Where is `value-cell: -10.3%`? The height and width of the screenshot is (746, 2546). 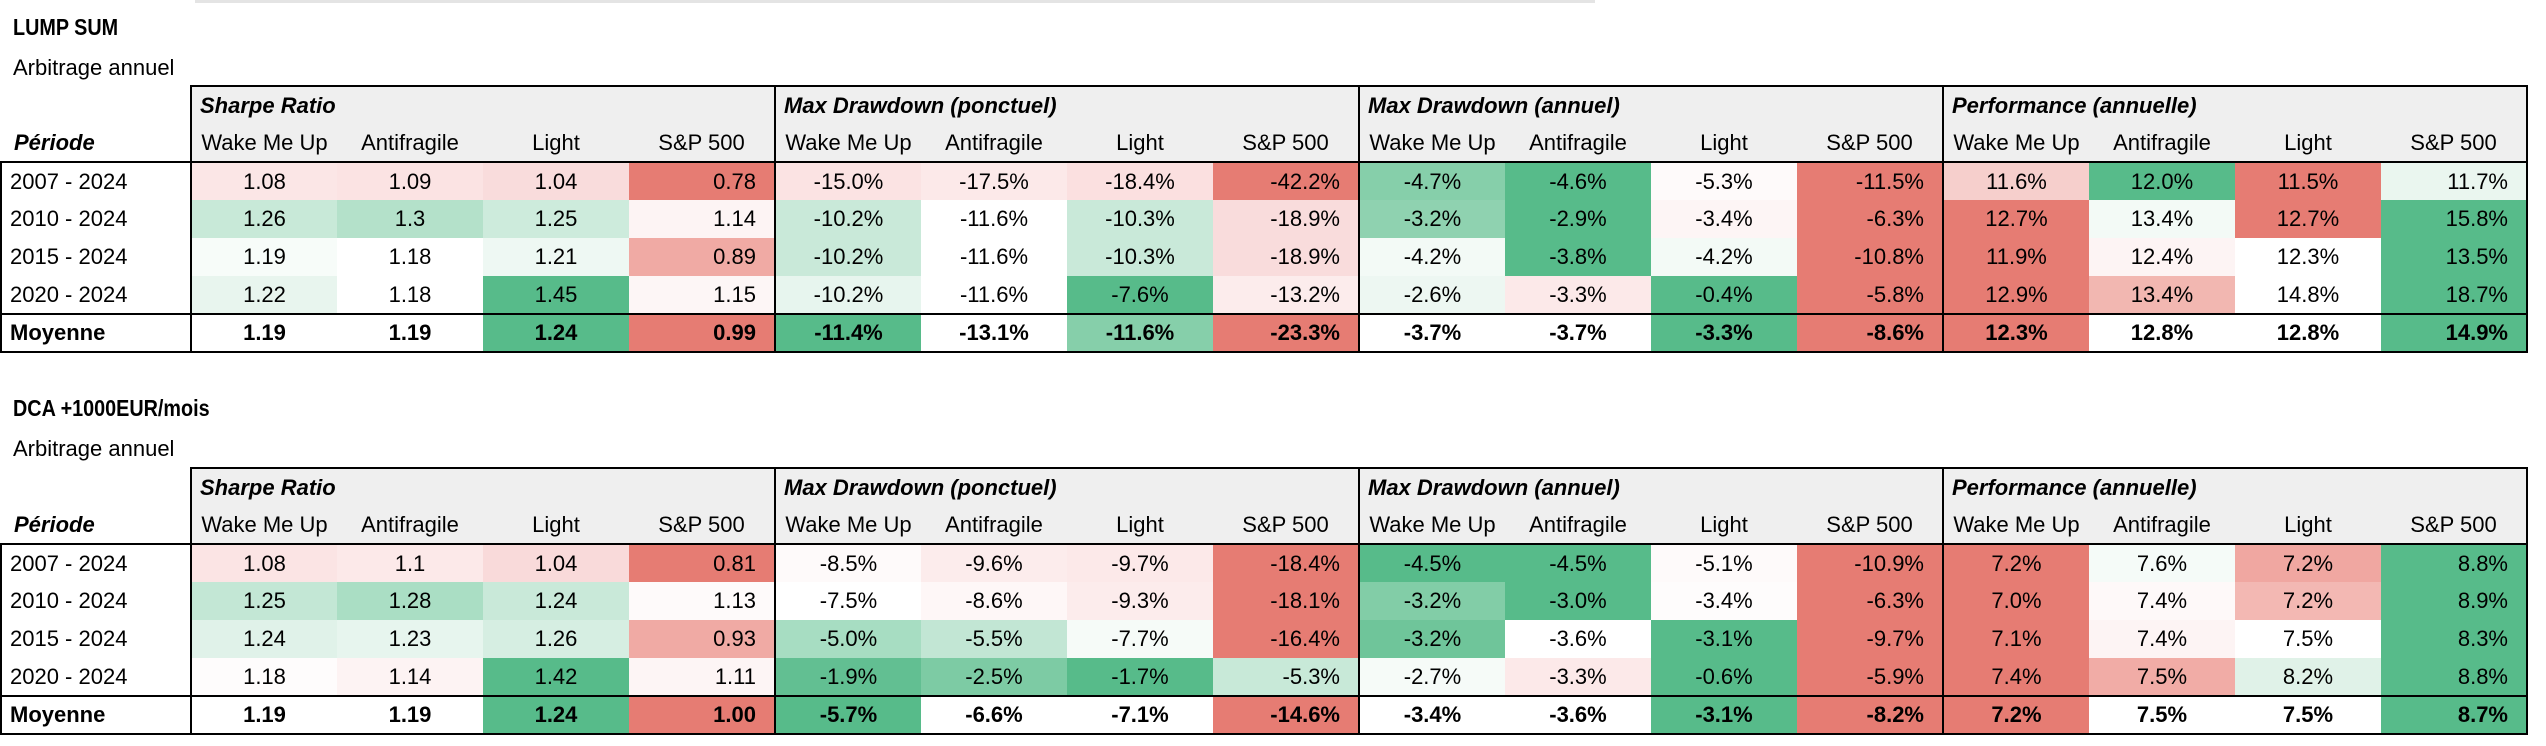
value-cell: -10.3% is located at coordinates (1140, 257).